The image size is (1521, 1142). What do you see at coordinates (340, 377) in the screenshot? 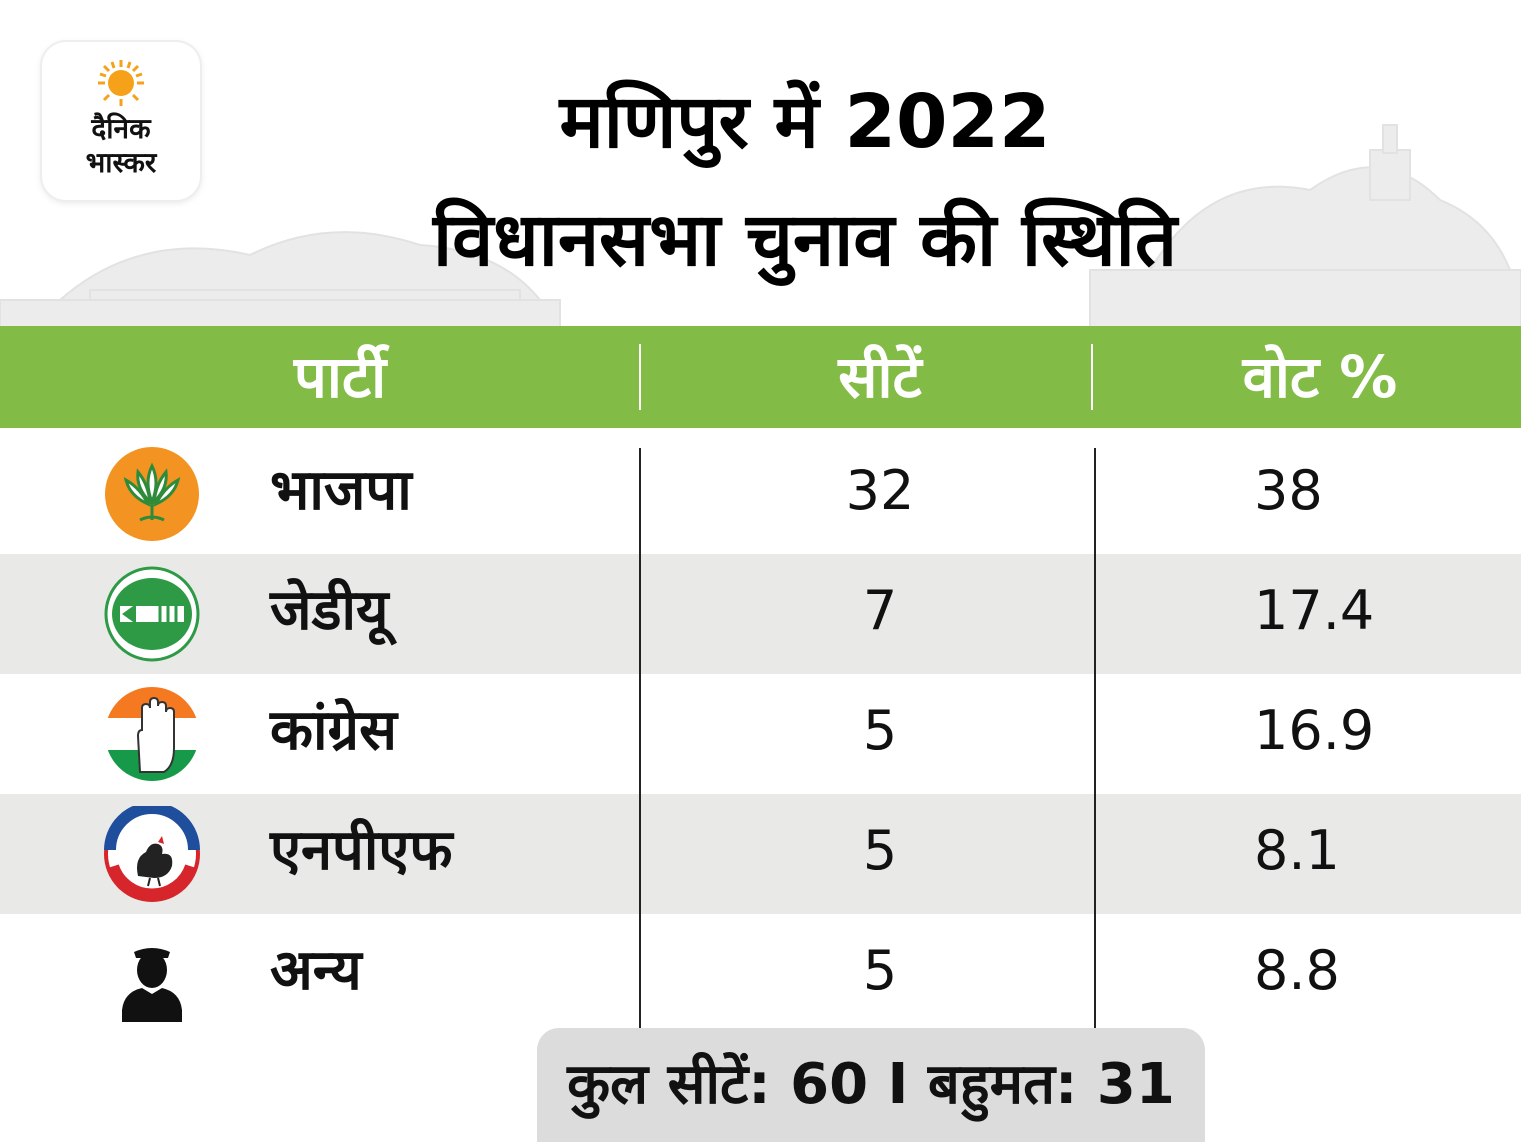
I see `header-party: पार्टी` at bounding box center [340, 377].